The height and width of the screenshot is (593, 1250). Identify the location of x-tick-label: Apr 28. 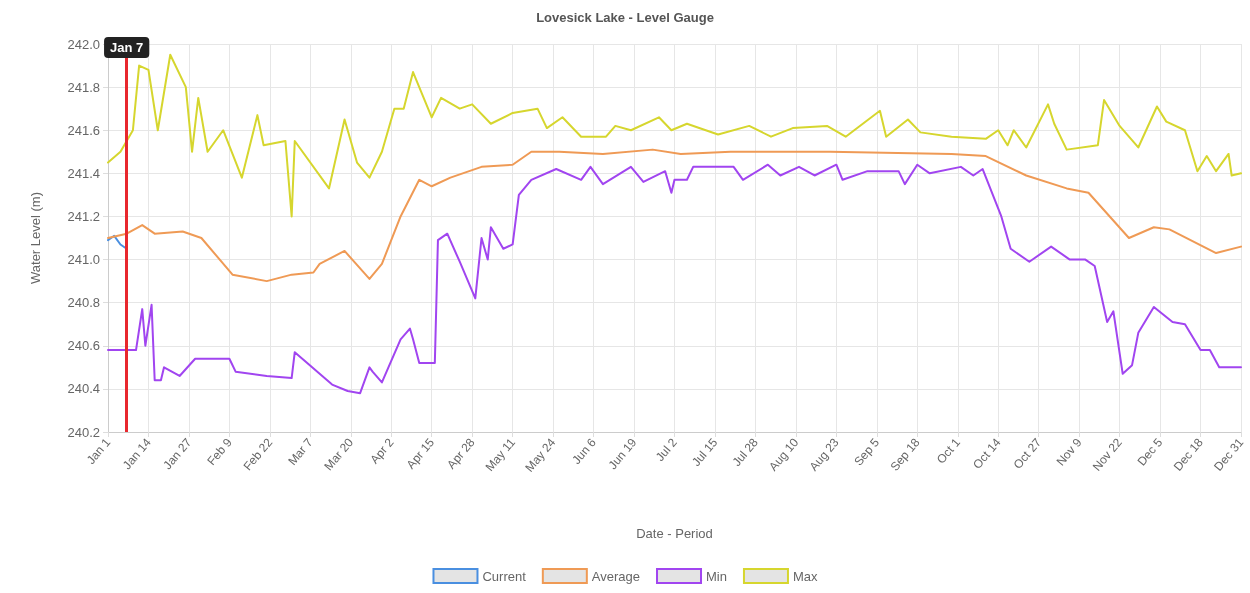
(461, 453).